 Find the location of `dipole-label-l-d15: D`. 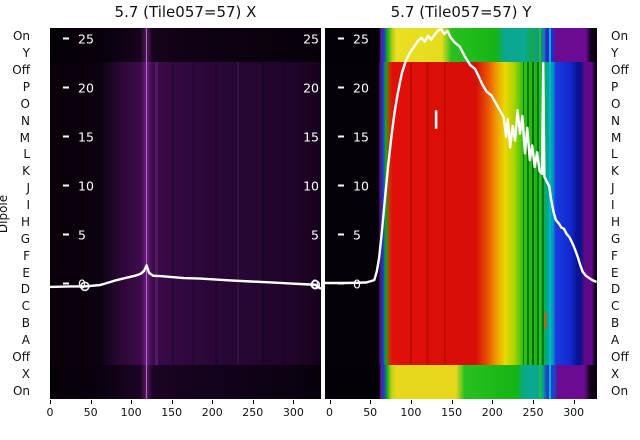

dipole-label-l-d15: D is located at coordinates (25, 289).